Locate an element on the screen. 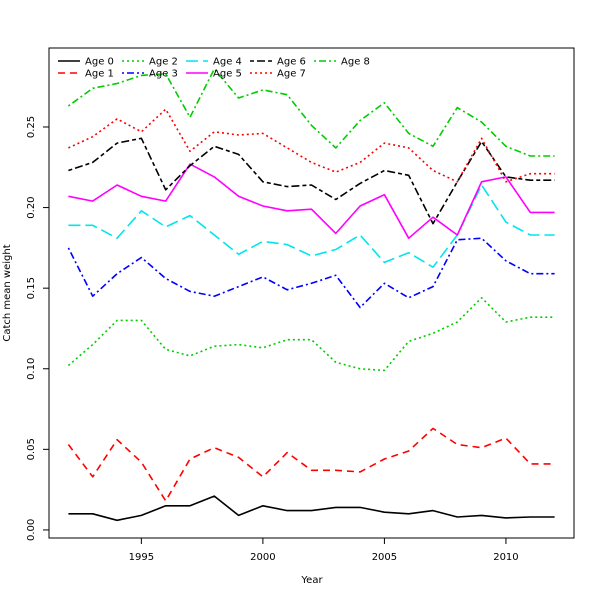  y-tick-label: 0.20 is located at coordinates (31, 207).